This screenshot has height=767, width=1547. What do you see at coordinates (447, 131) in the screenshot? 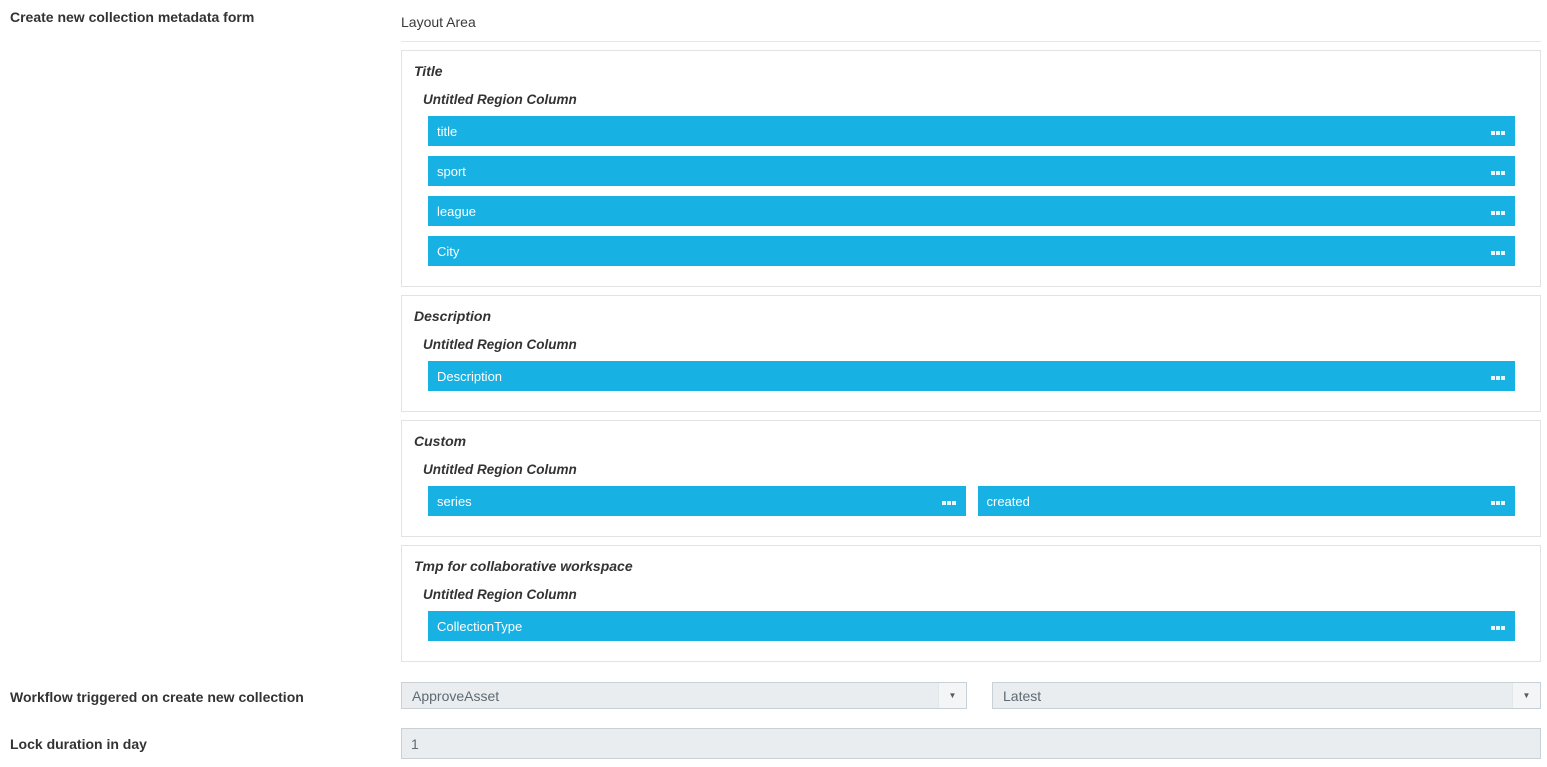
I see `field-label: title` at bounding box center [447, 131].